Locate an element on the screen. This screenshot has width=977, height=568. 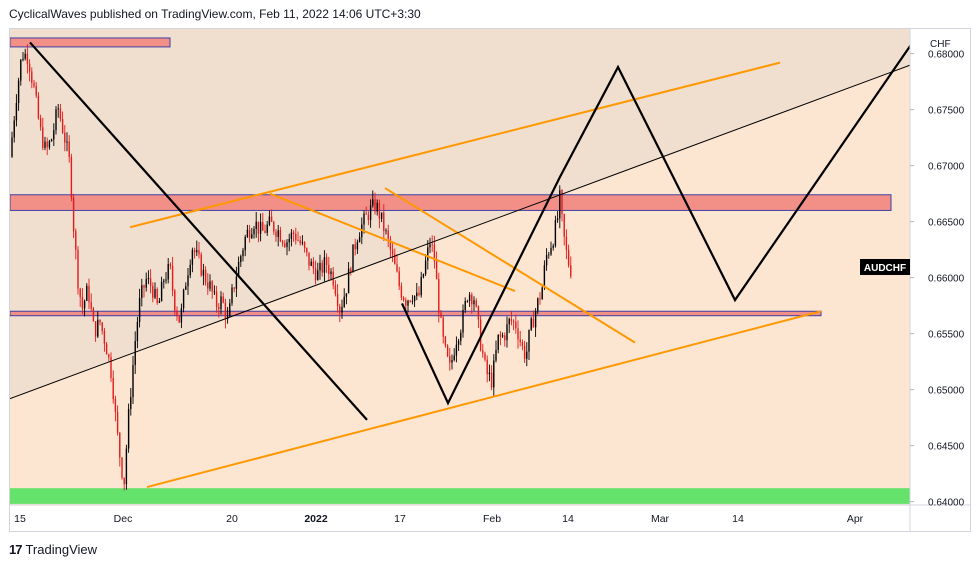
currency-label: CHF is located at coordinates (940, 44).